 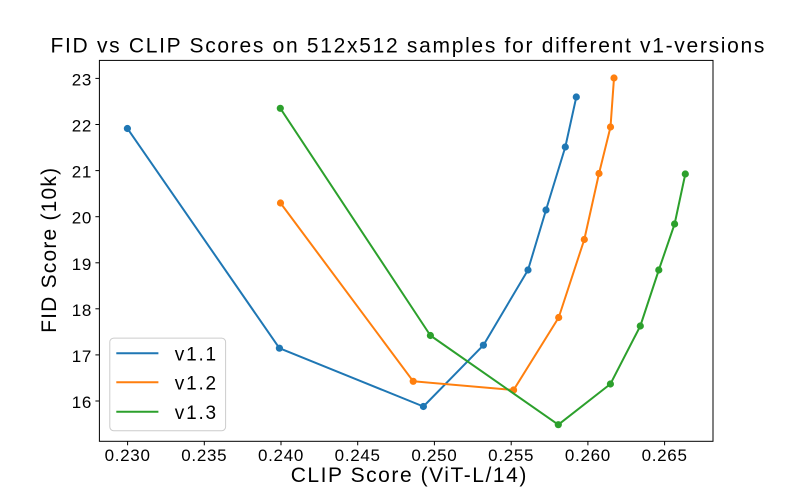 What do you see at coordinates (82, 356) in the screenshot?
I see `svg-text: 17` at bounding box center [82, 356].